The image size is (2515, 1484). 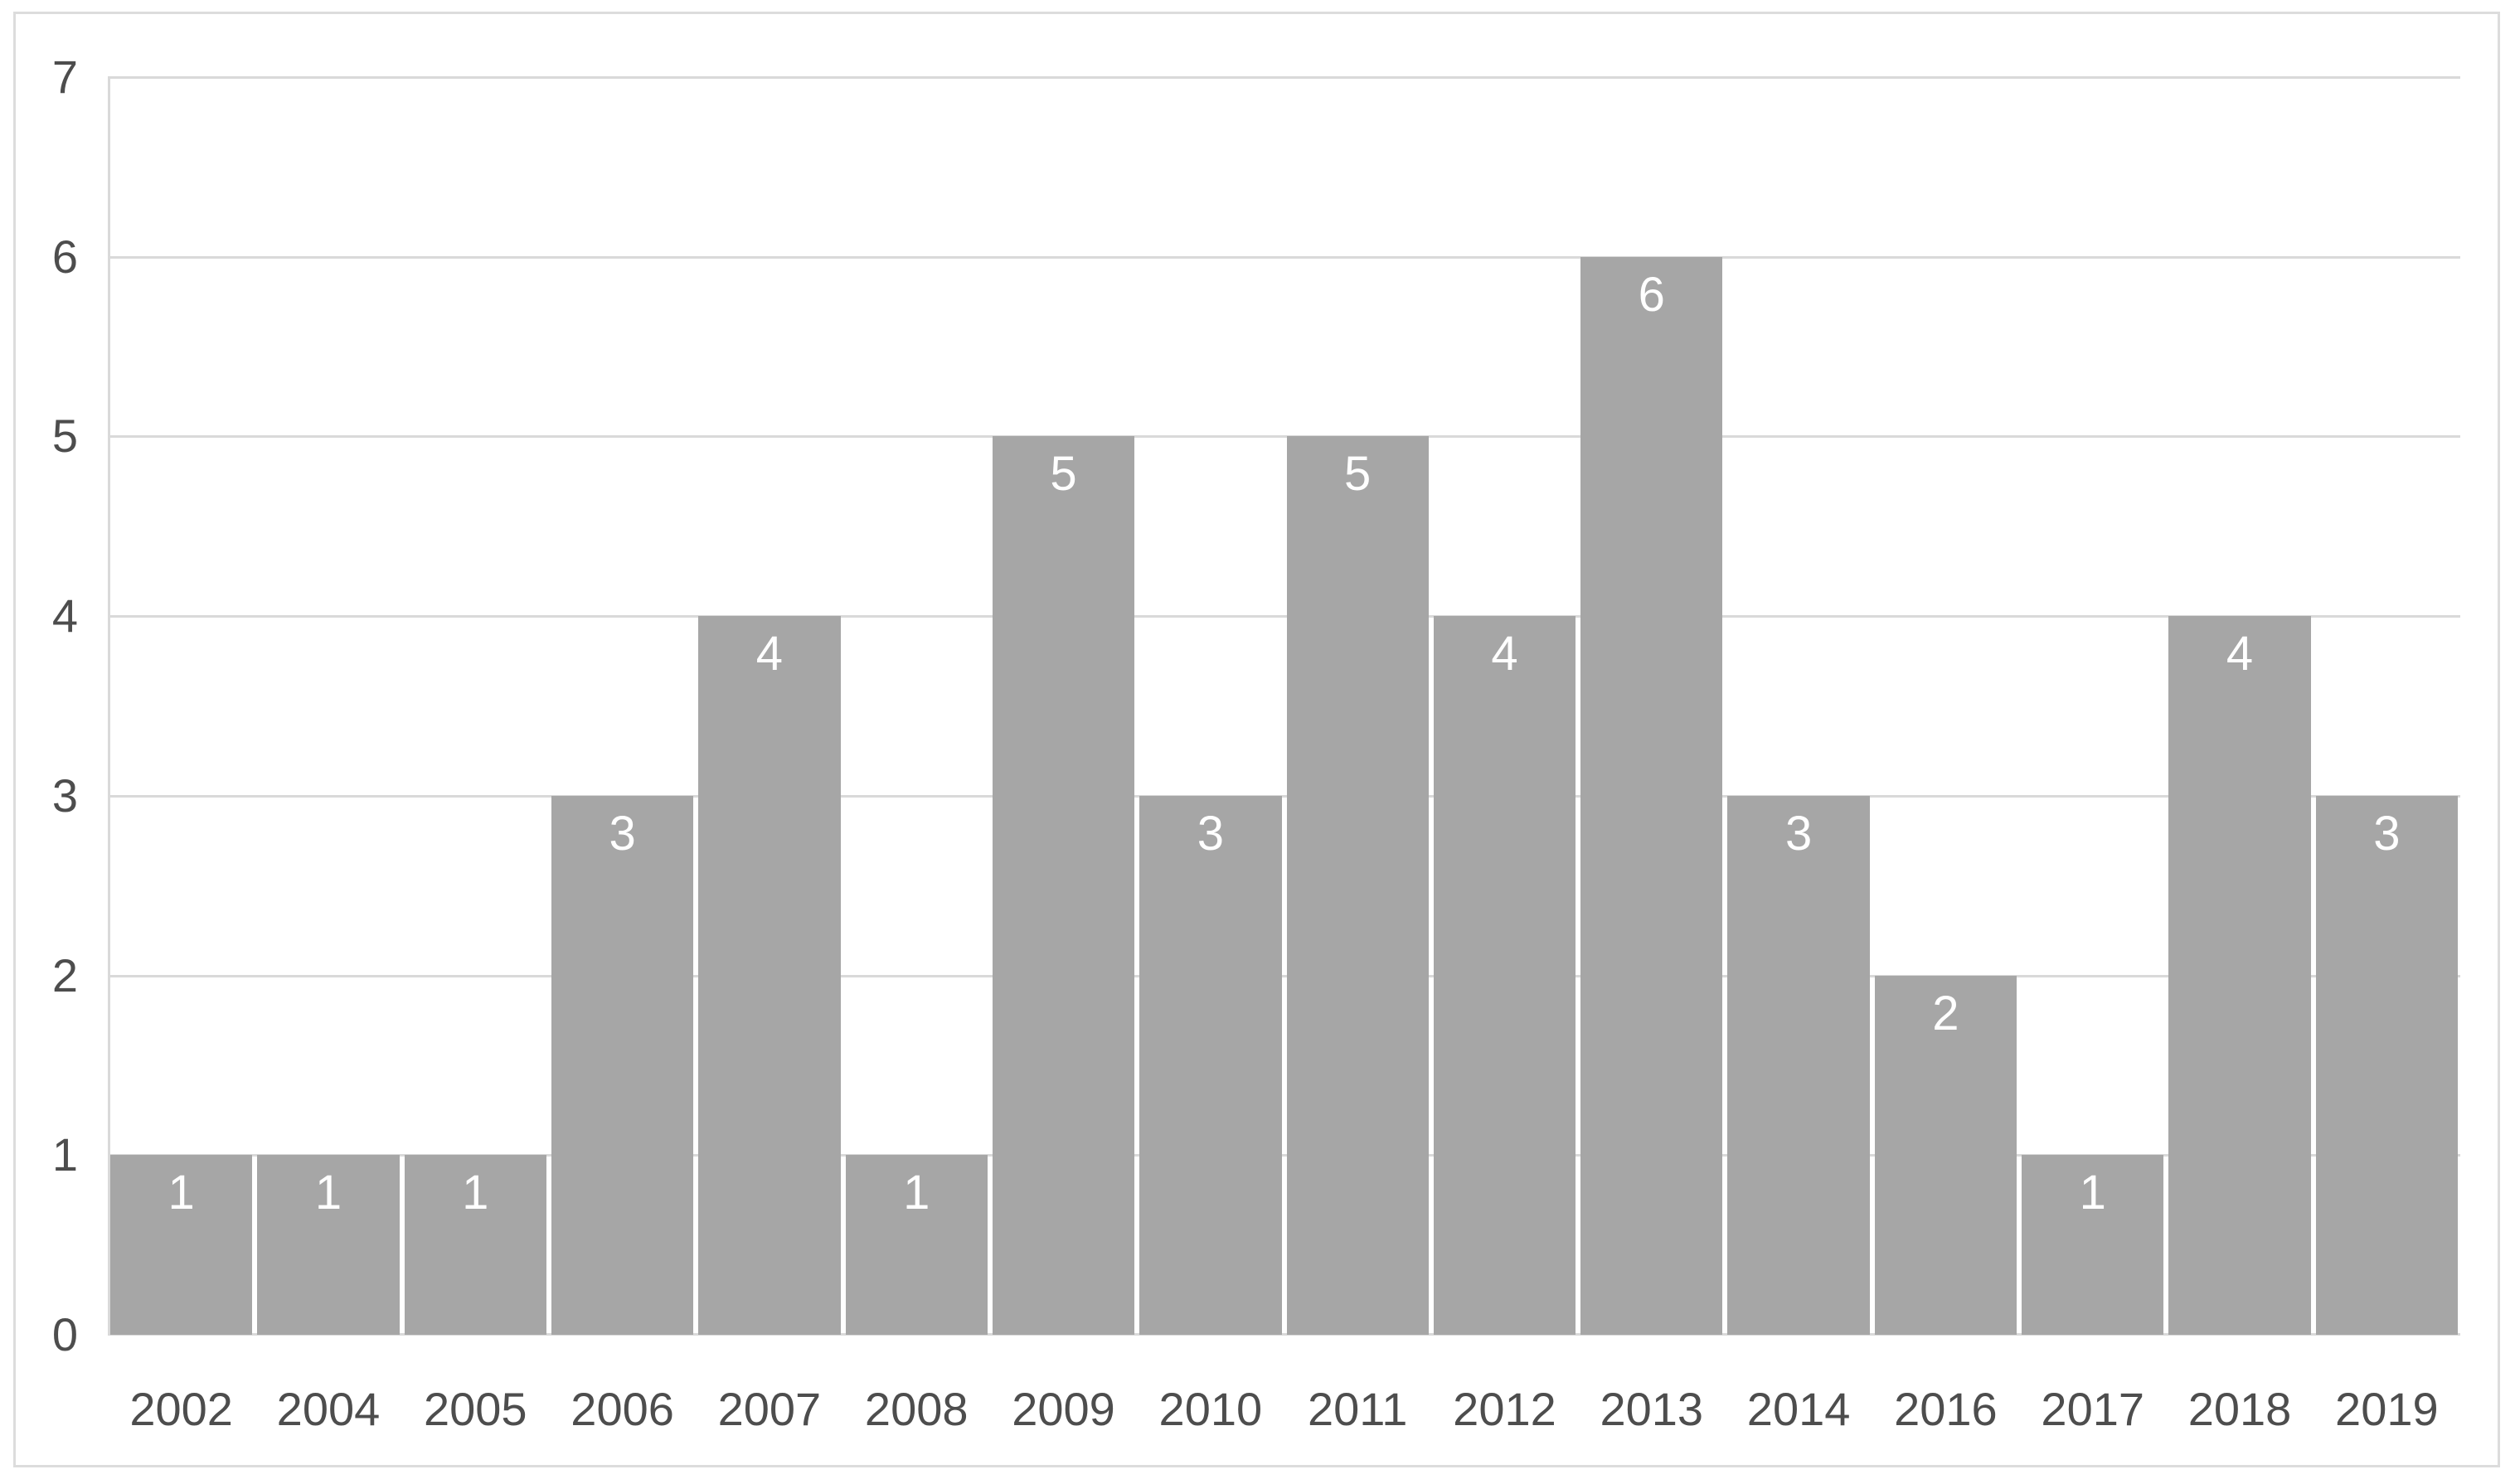 I want to click on bar-2013: 6, so click(x=1651, y=796).